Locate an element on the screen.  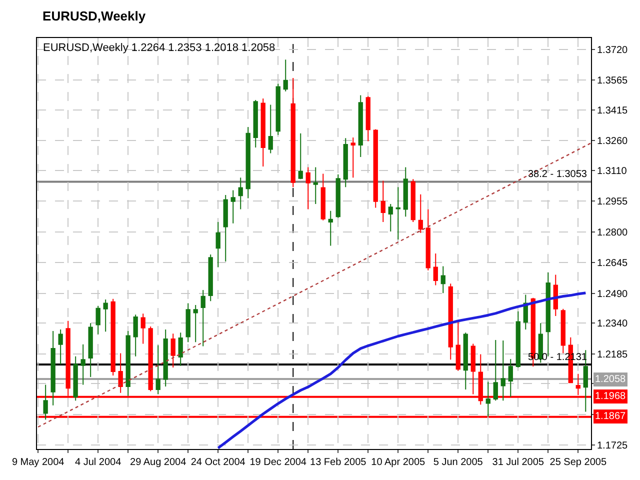
y-tick-label: 1.1725 is located at coordinates (612, 446).